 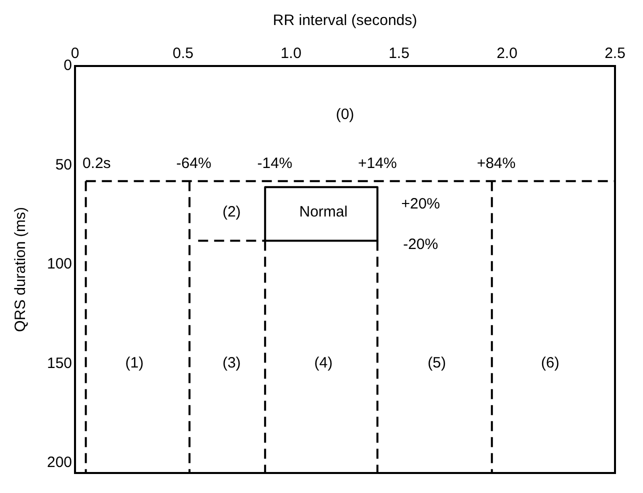 I want to click on annotation: -14%, so click(x=274, y=163).